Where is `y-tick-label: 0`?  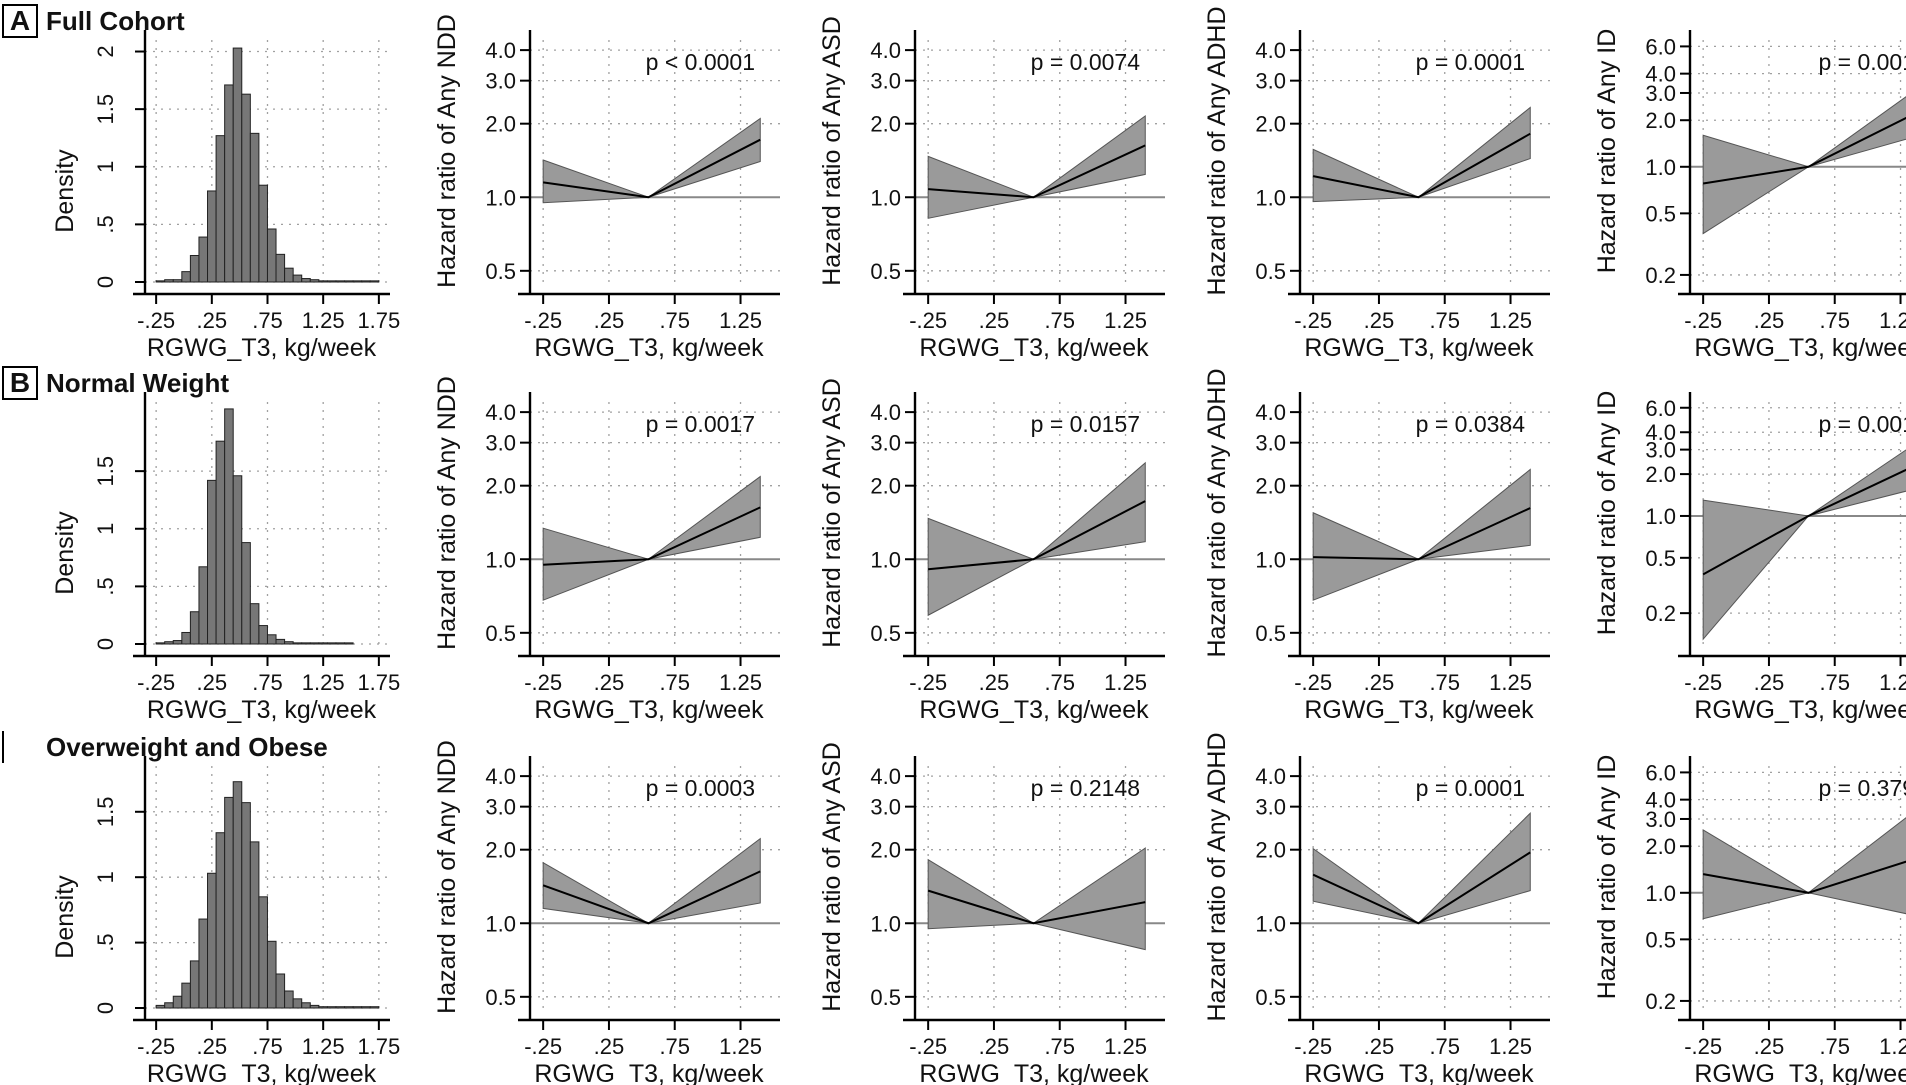
y-tick-label: 0 is located at coordinates (105, 1008).